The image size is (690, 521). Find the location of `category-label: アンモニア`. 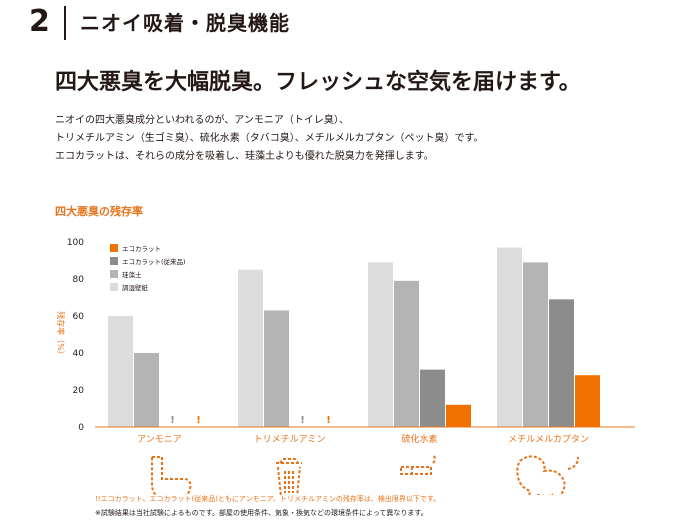

category-label: アンモニア is located at coordinates (159, 440).